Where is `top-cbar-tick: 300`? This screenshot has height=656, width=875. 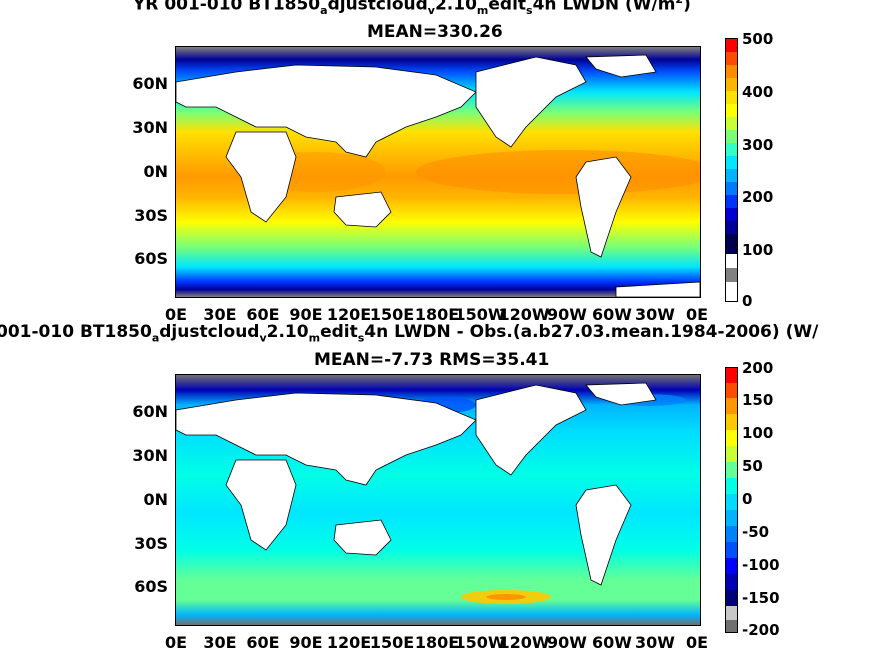 top-cbar-tick: 300 is located at coordinates (758, 145).